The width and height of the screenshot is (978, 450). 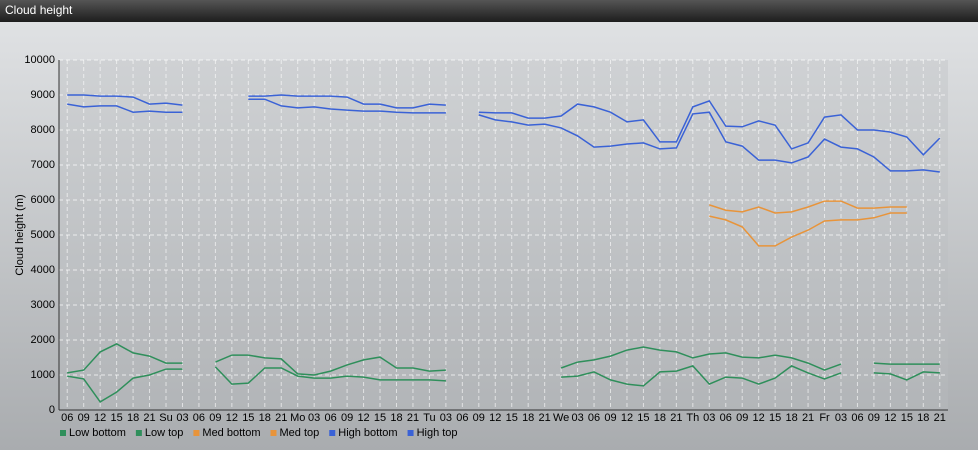 What do you see at coordinates (824, 418) in the screenshot?
I see `x-tick-label: Fr` at bounding box center [824, 418].